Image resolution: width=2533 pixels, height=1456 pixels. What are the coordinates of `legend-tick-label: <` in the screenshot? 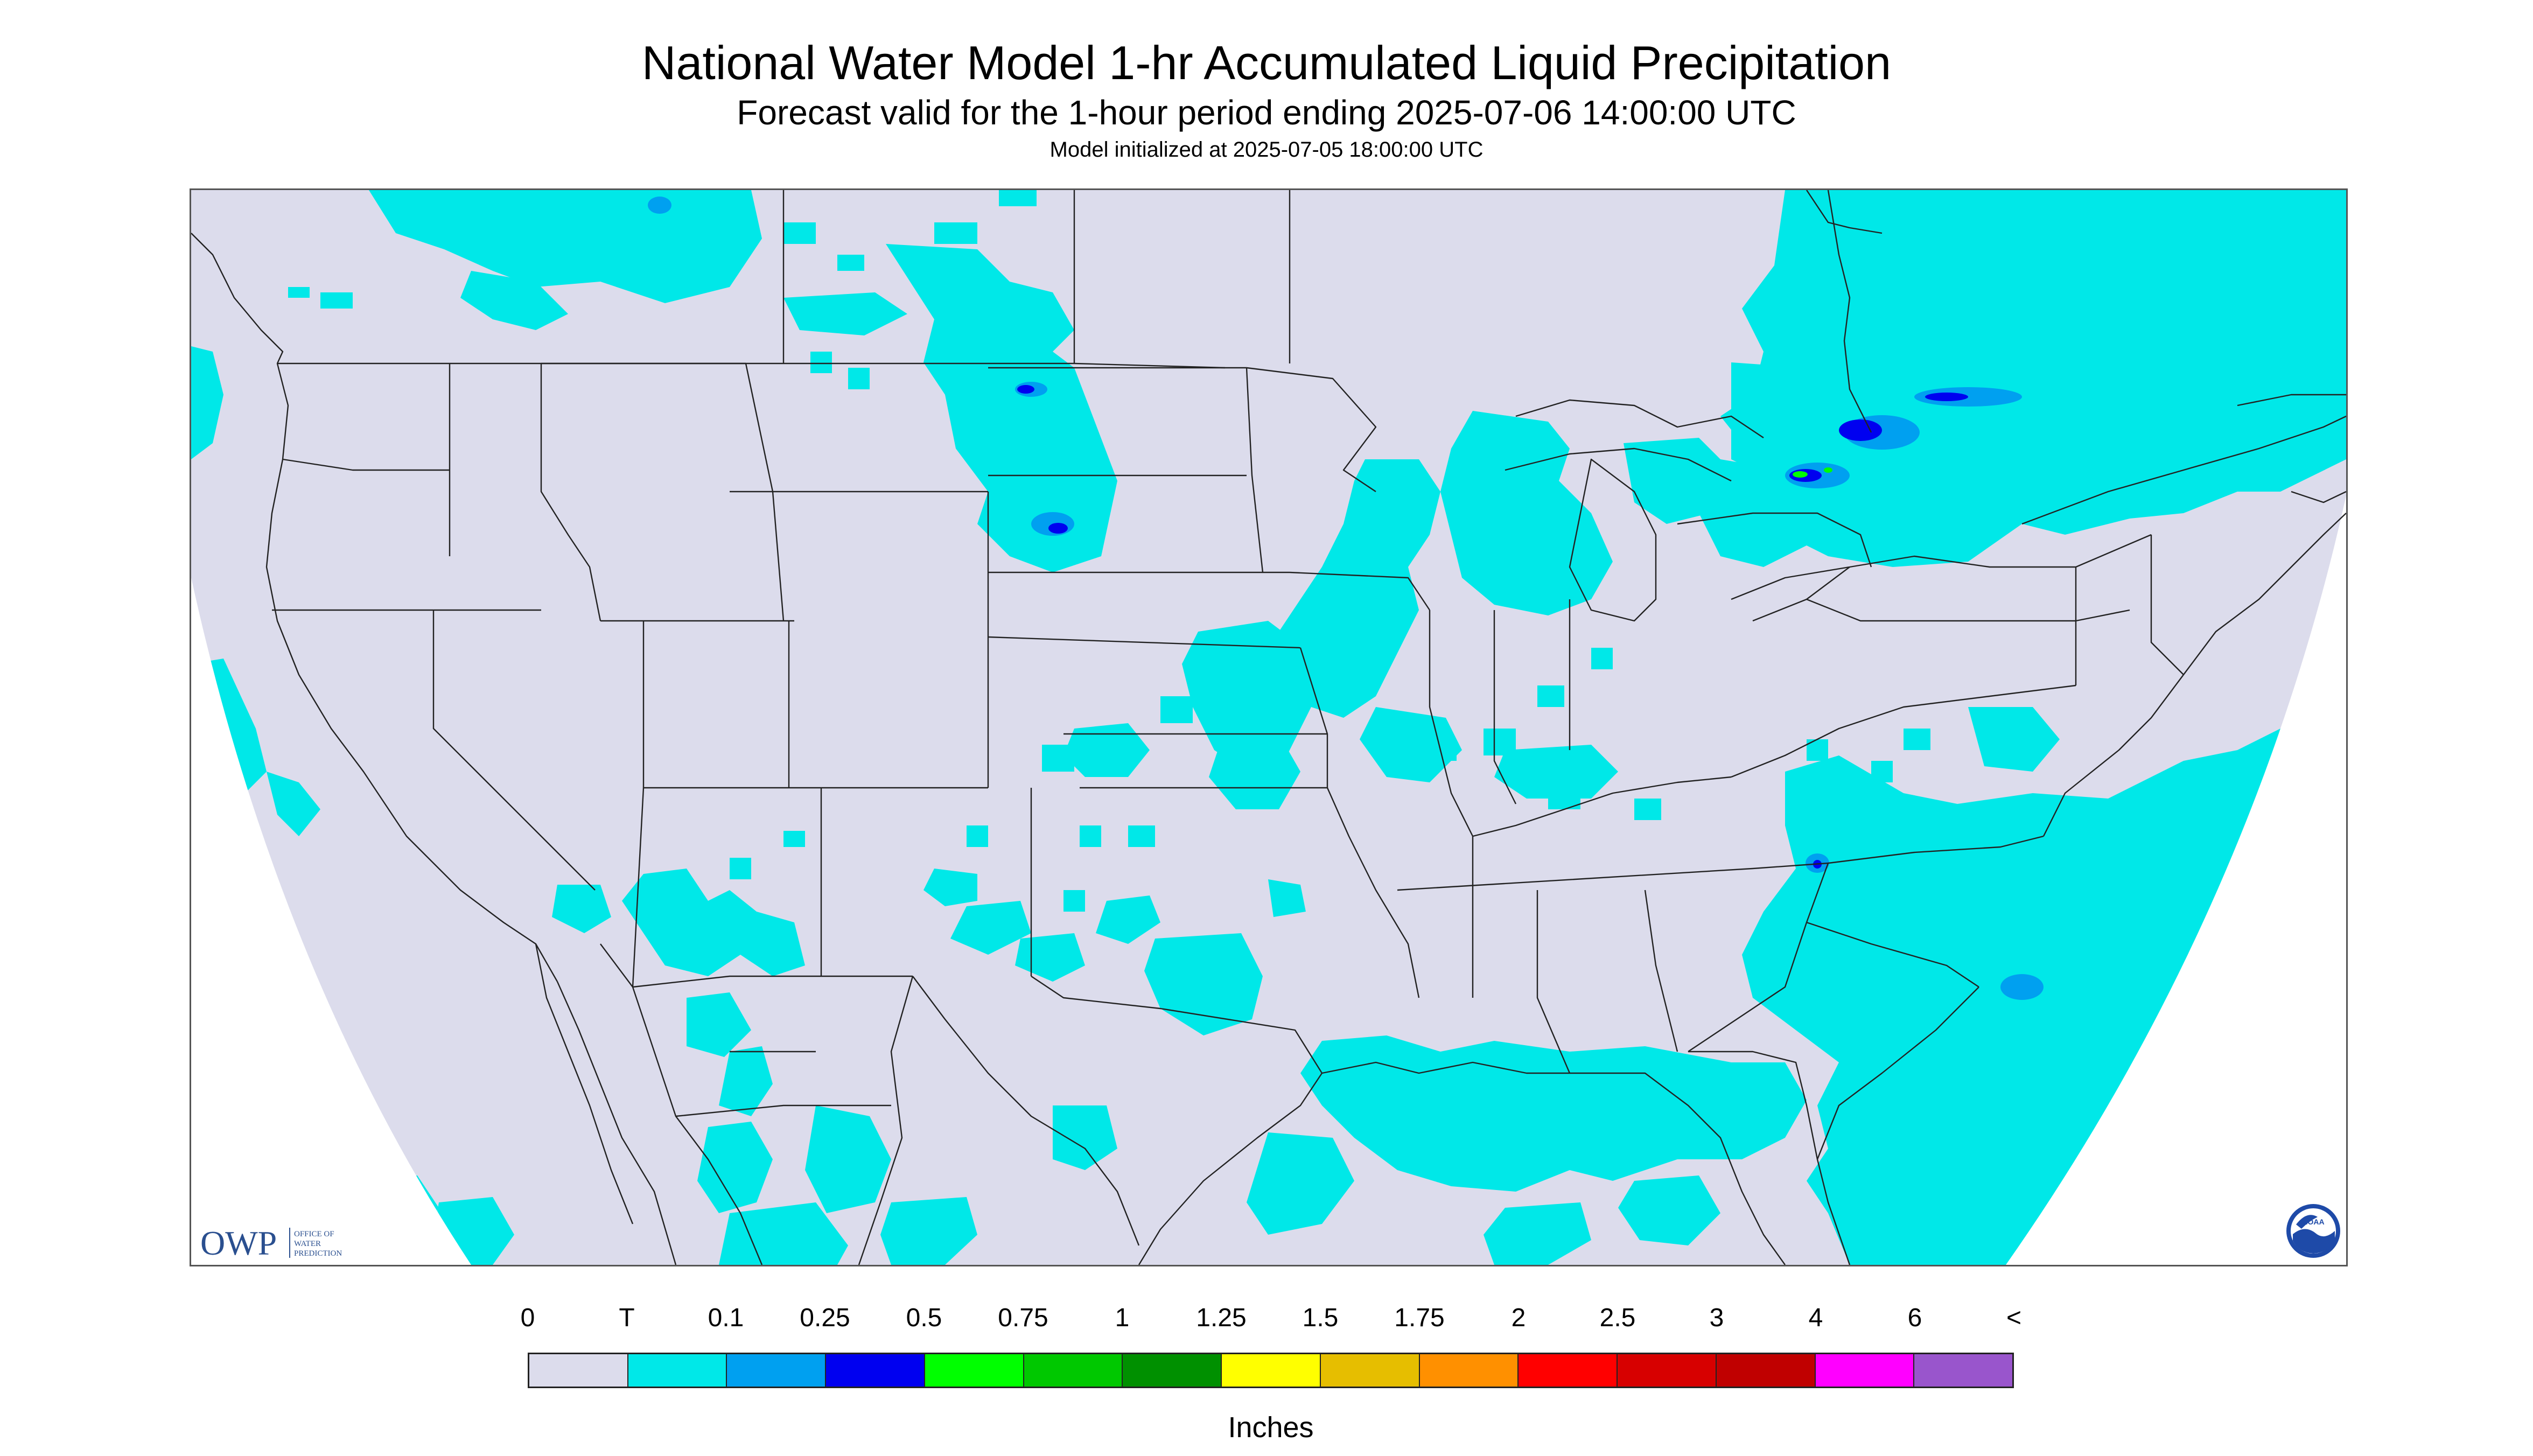 It's located at (2014, 1318).